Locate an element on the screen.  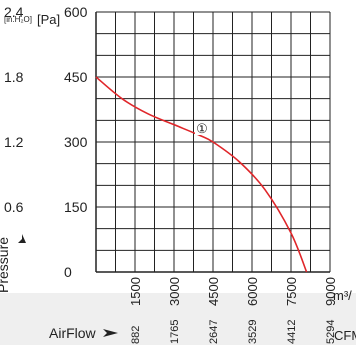
x-tick-label-m3h: 9000 is located at coordinates (330, 291).